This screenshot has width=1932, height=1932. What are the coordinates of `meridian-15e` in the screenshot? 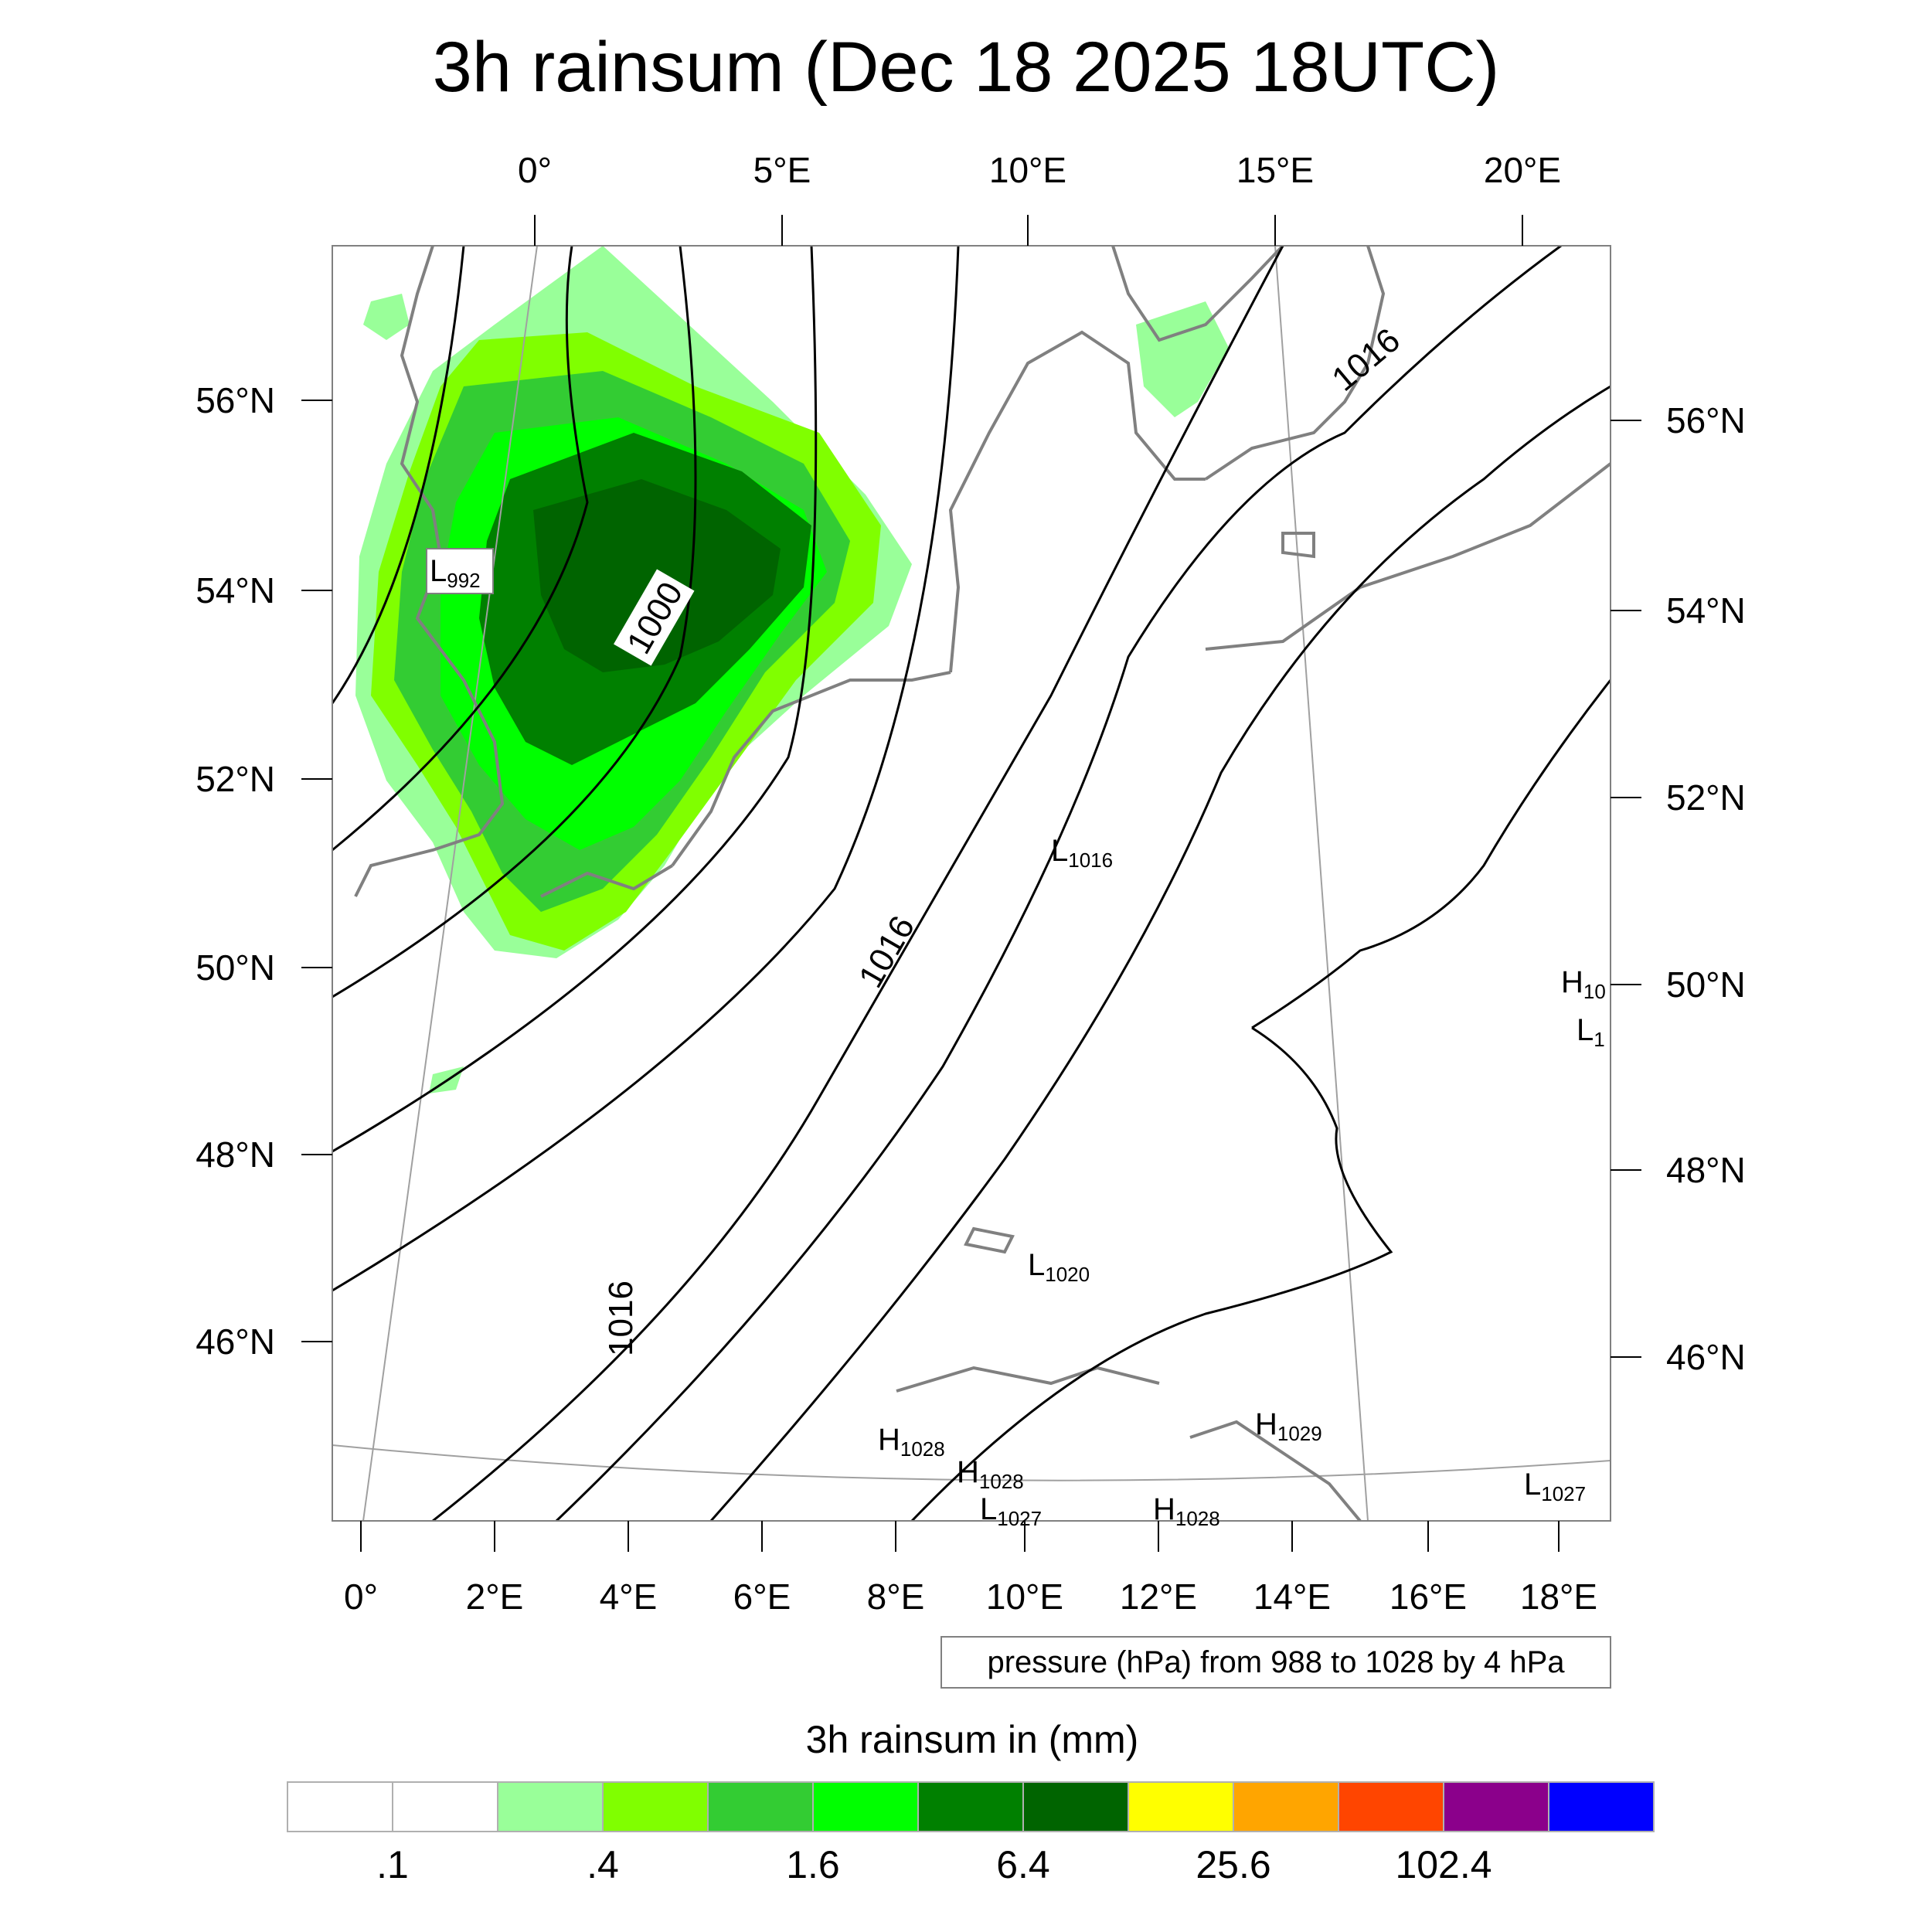 It's located at (1321, 884).